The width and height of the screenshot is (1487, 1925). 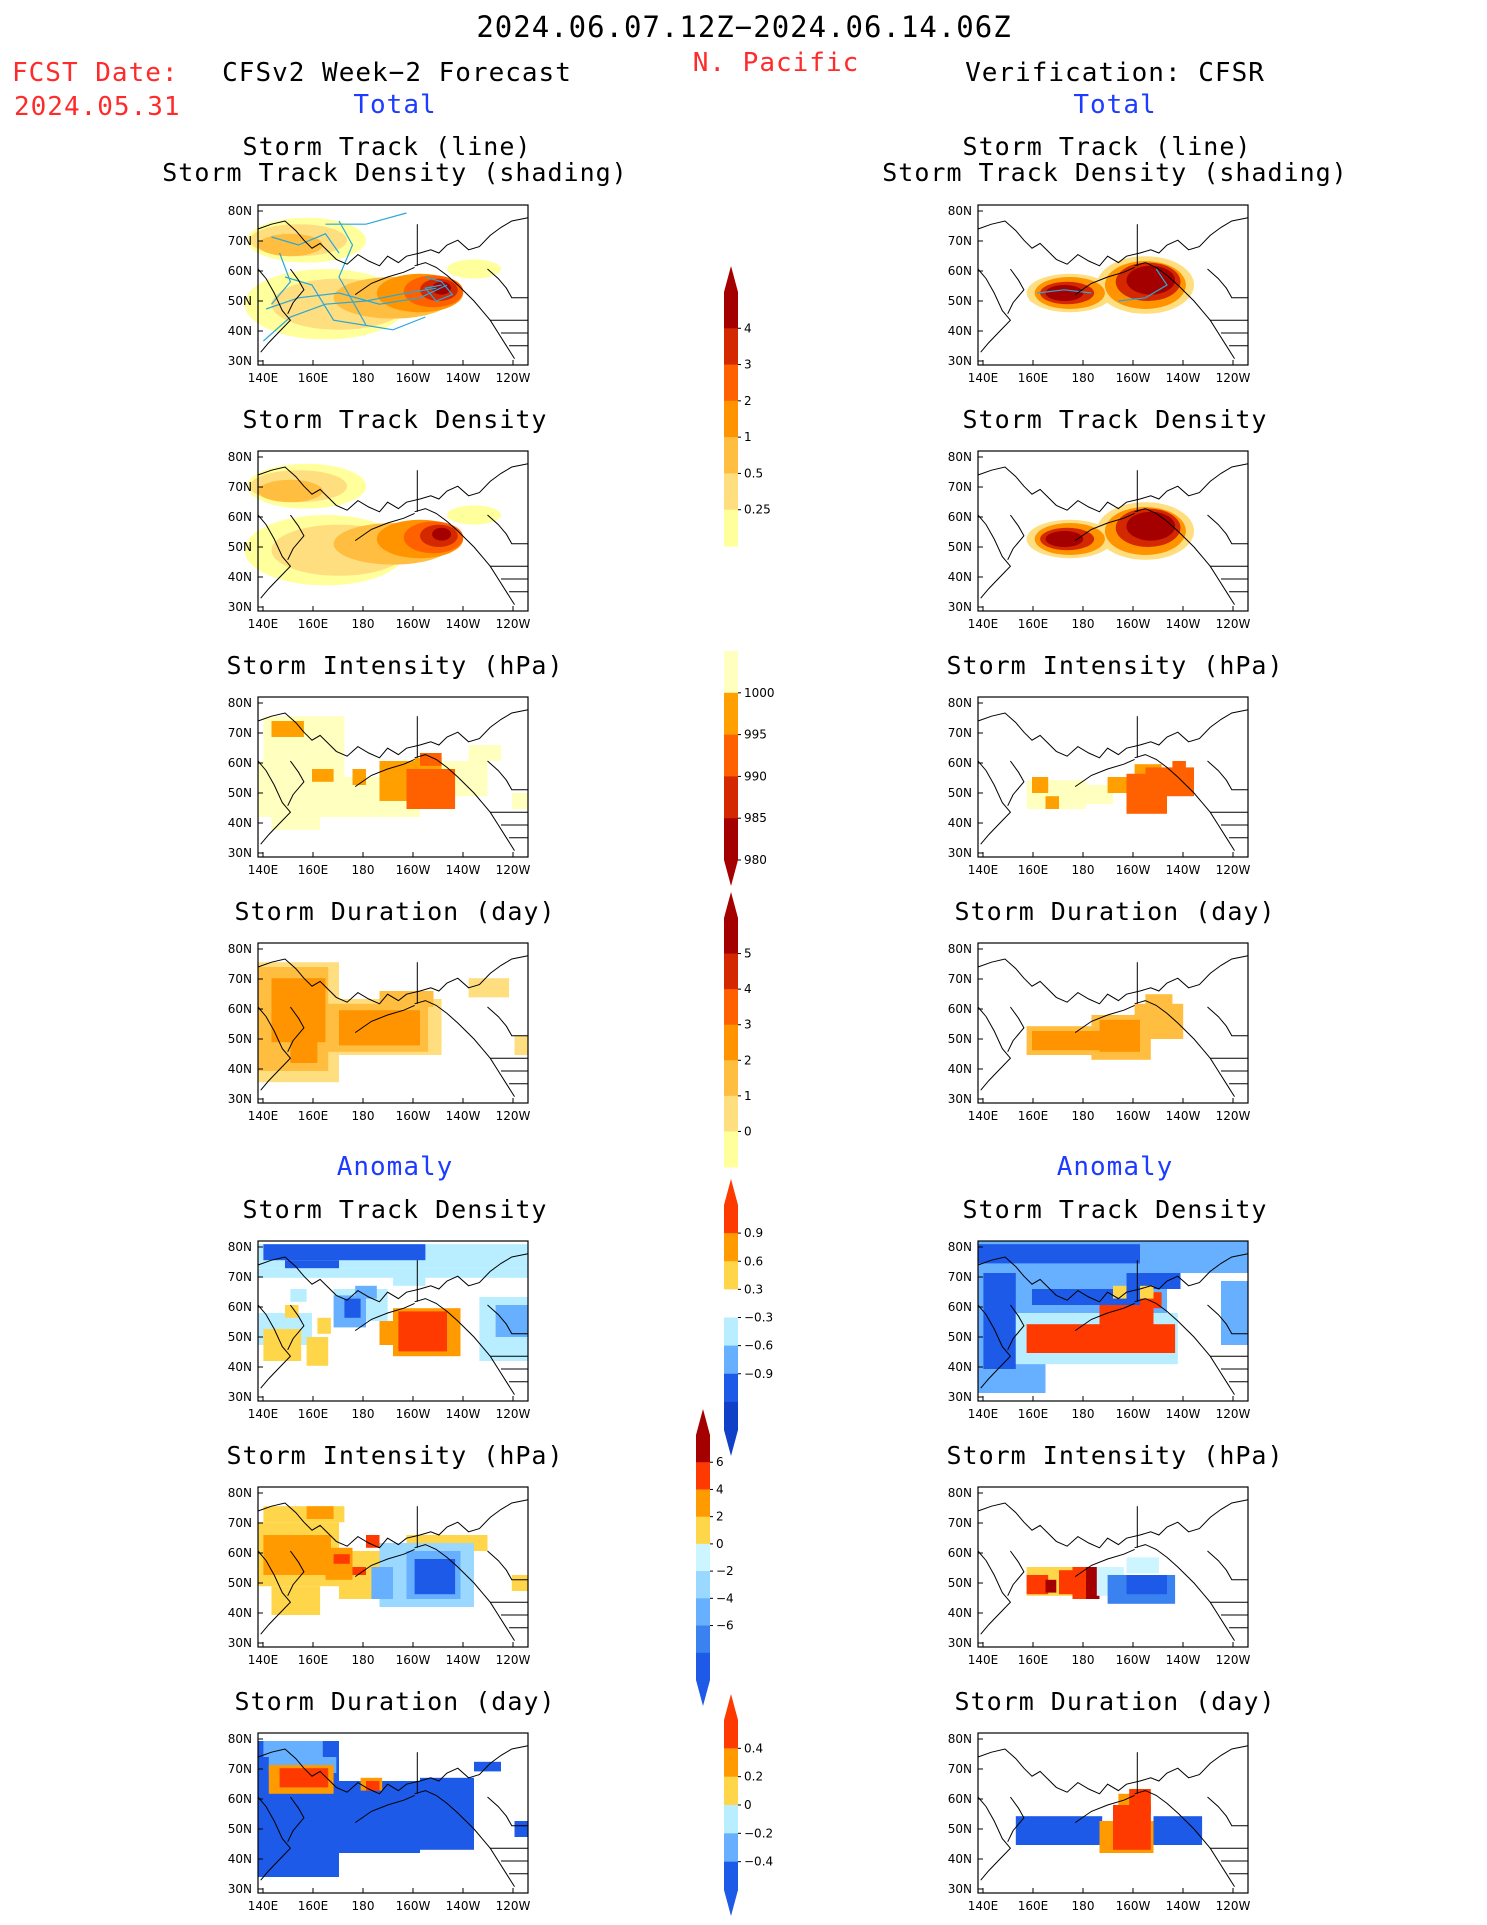 What do you see at coordinates (983, 1906) in the screenshot?
I see `lon-tick-label: 140E` at bounding box center [983, 1906].